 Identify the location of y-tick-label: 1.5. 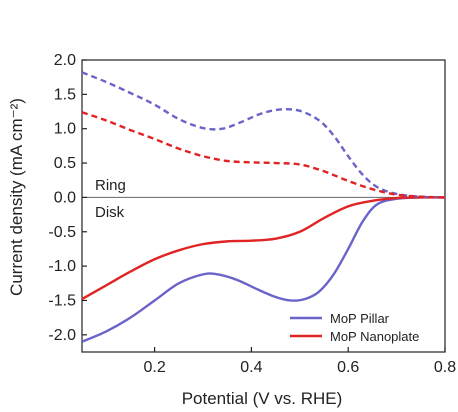
(65, 94).